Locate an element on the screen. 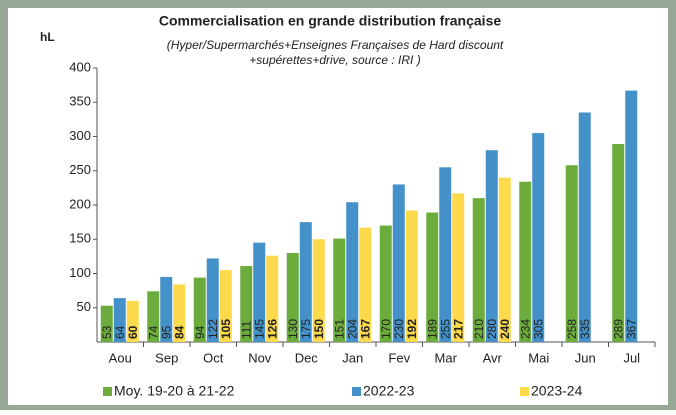 This screenshot has height=415, width=676. value-label: 289 is located at coordinates (618, 329).